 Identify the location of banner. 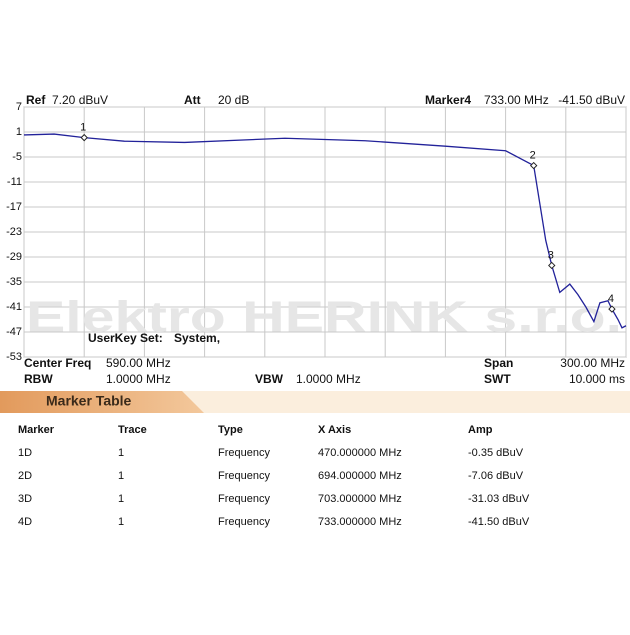
(102, 402).